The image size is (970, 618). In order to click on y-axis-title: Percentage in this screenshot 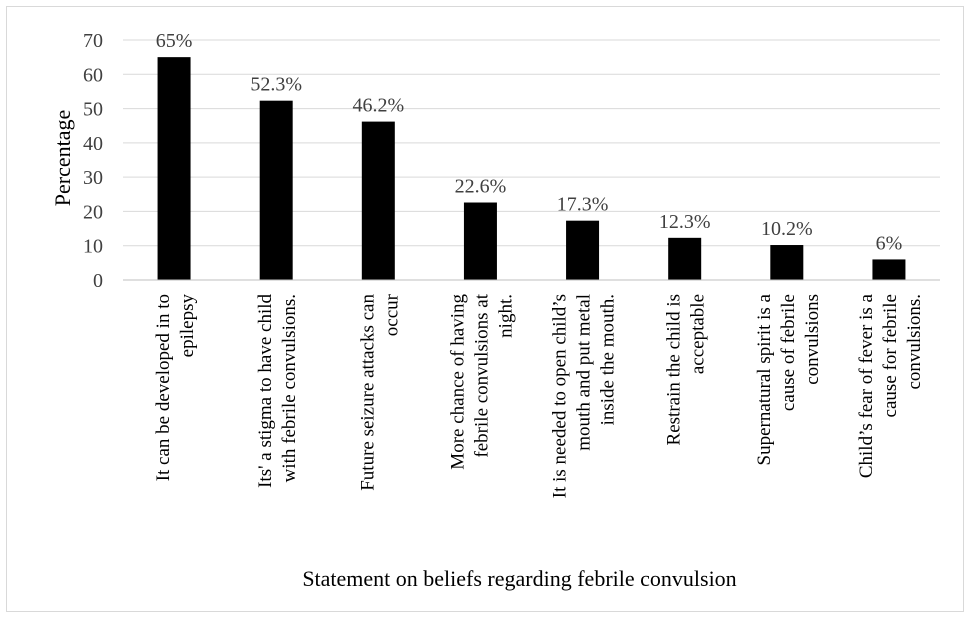, I will do `click(62, 158)`.